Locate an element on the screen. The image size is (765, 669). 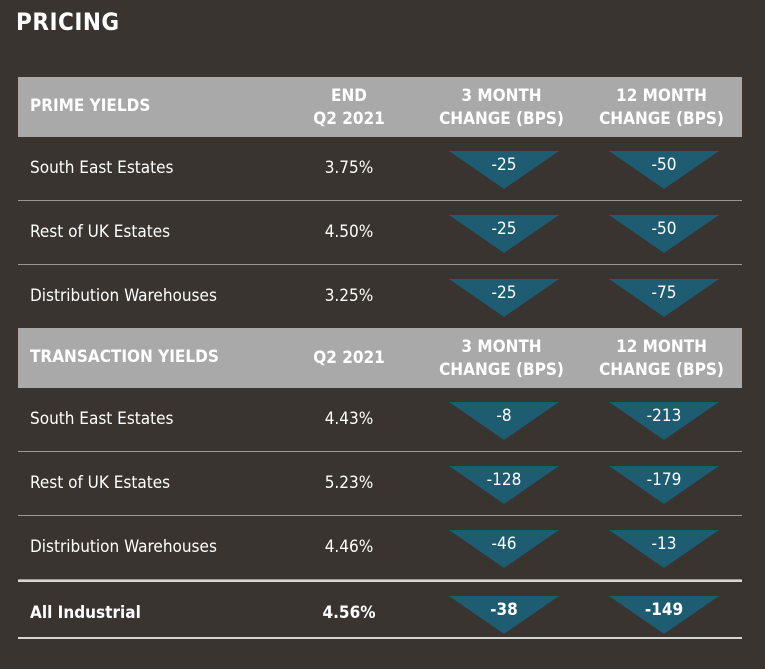
three-month-change: -8 is located at coordinates (504, 421).